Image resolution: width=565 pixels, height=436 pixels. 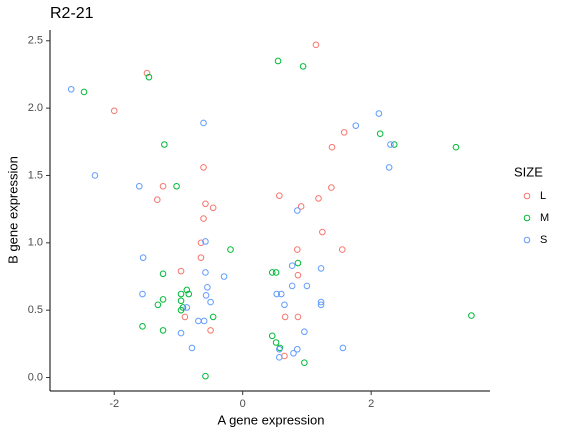 I want to click on chart-title: R2-21, so click(x=72, y=13).